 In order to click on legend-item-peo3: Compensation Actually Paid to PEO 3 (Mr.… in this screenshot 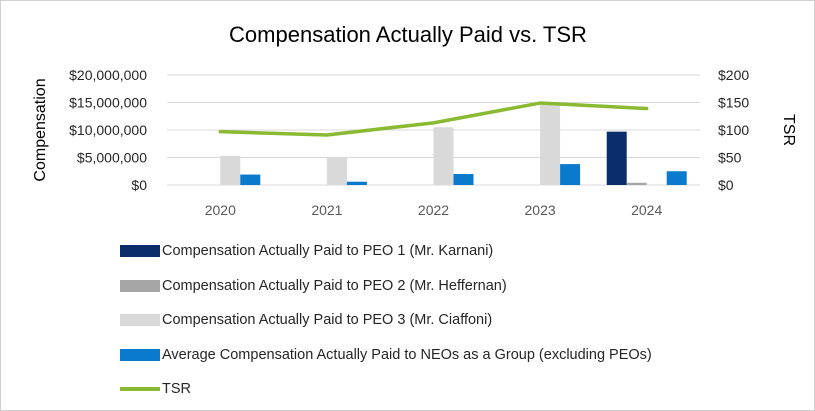, I will do `click(386, 320)`.